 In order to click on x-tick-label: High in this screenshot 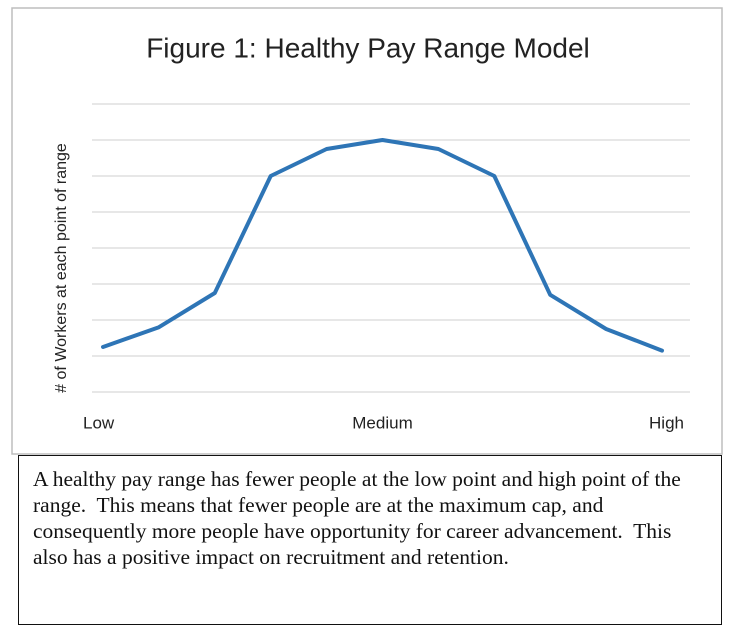, I will do `click(666, 422)`.